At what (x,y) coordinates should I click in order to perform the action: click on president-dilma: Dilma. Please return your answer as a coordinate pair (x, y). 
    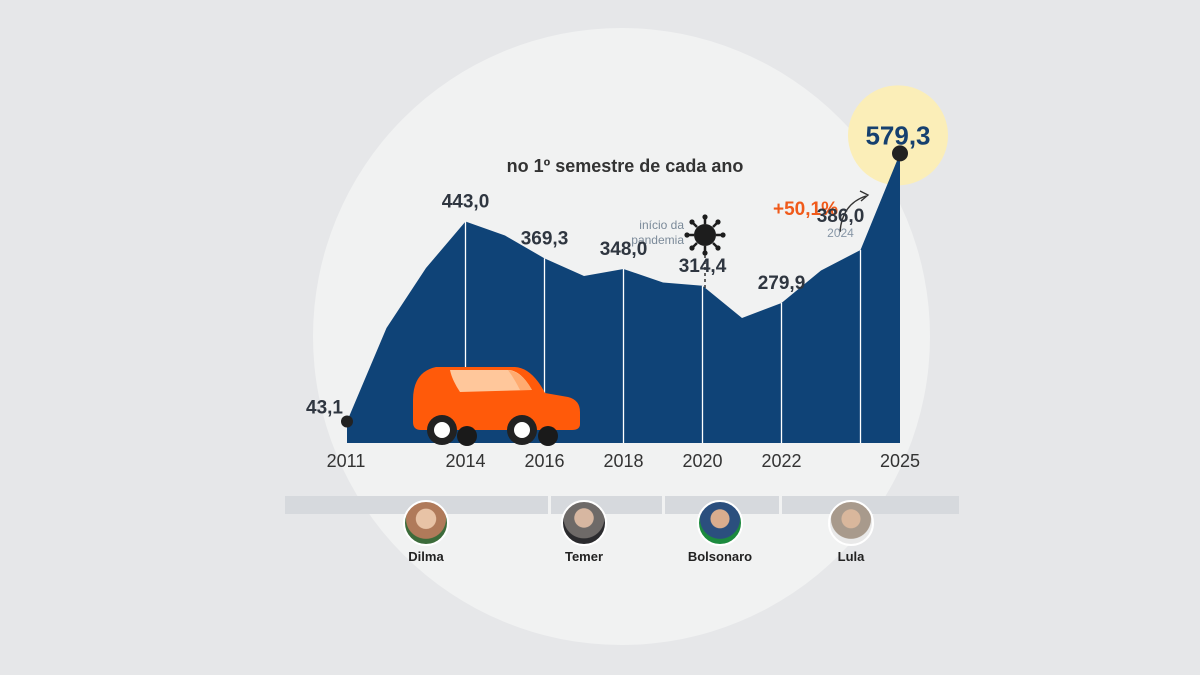
    Looking at the image, I should click on (426, 532).